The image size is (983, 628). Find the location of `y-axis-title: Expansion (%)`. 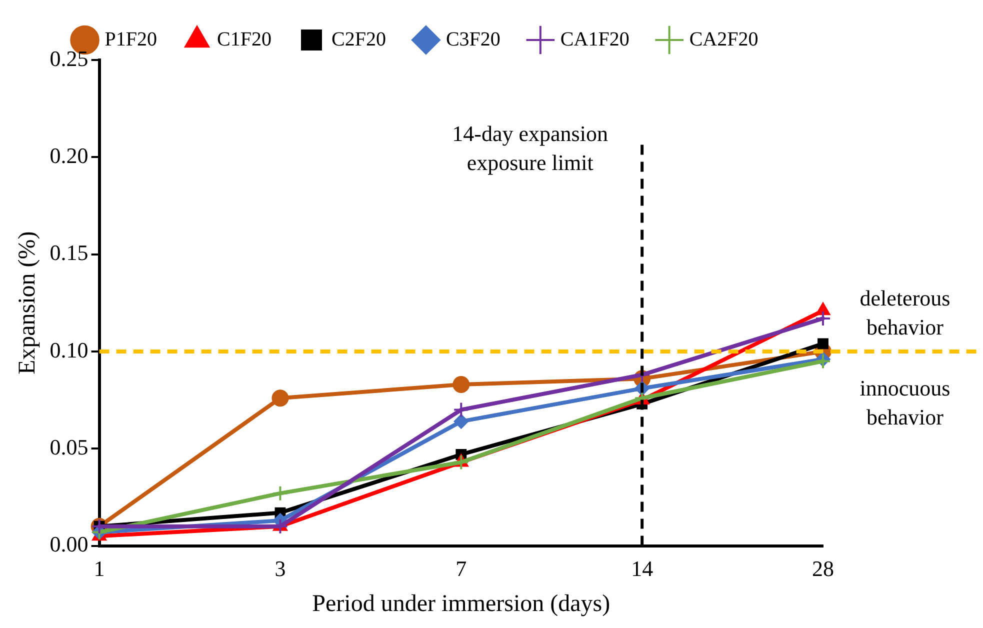

y-axis-title: Expansion (%) is located at coordinates (27, 303).